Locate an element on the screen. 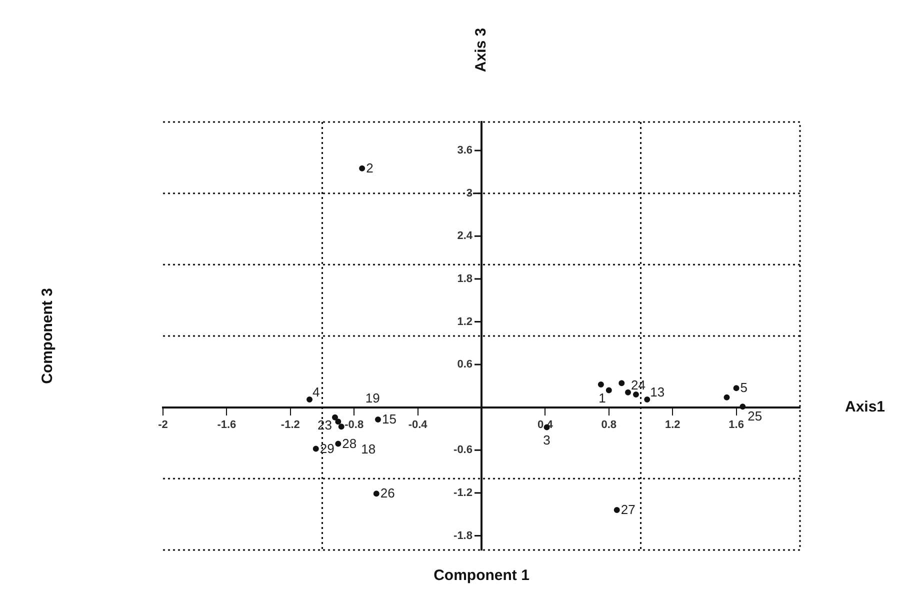  x-tick-label: 0.8 is located at coordinates (609, 424).